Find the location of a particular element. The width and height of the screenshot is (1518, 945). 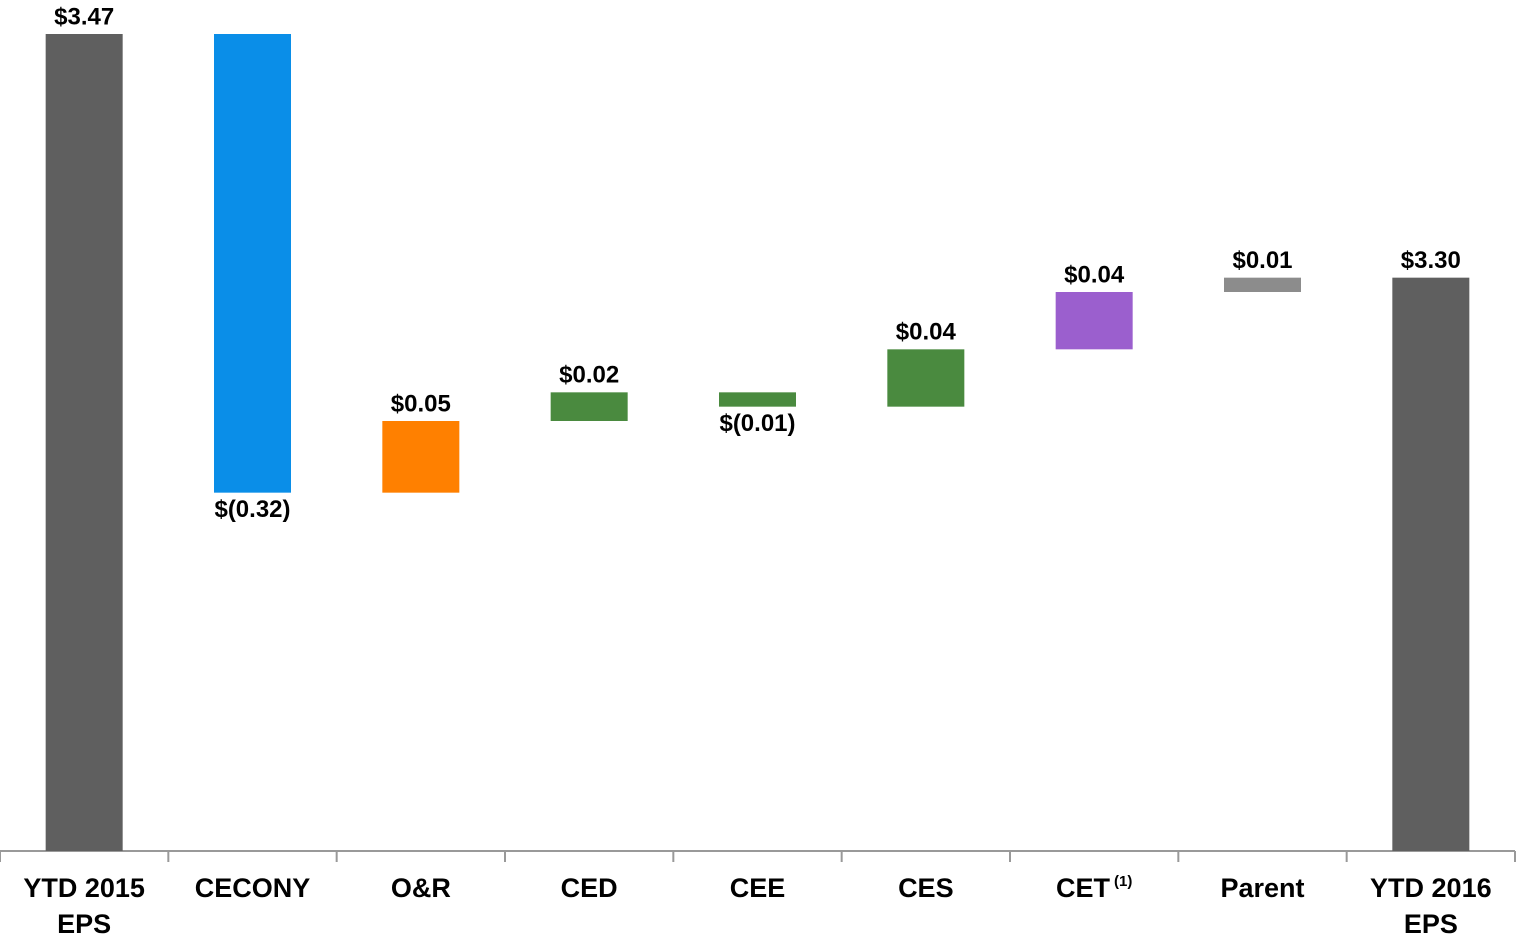

category-text: Parent is located at coordinates (1262, 888).